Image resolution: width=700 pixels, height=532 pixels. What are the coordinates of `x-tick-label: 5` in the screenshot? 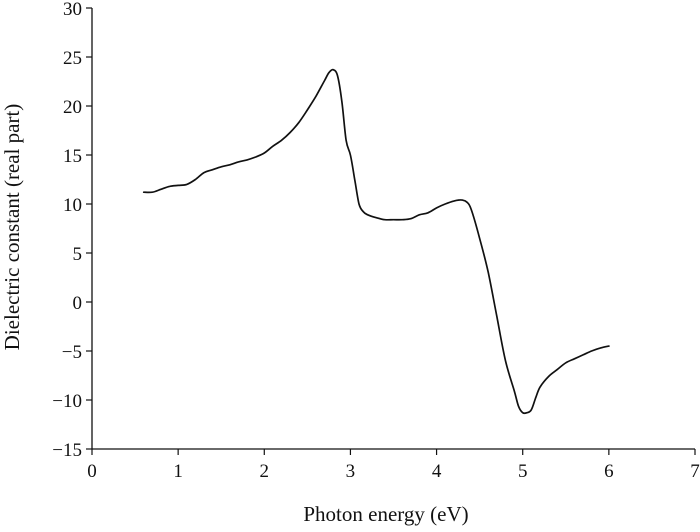 It's located at (523, 471).